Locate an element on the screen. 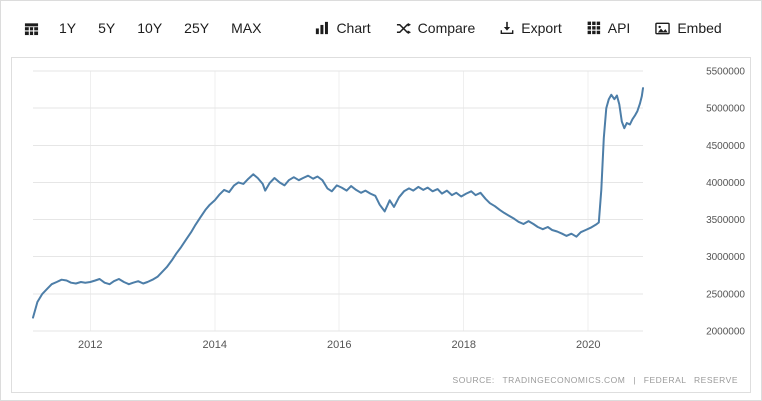 The image size is (762, 401). compare-button: Compare is located at coordinates (436, 28).